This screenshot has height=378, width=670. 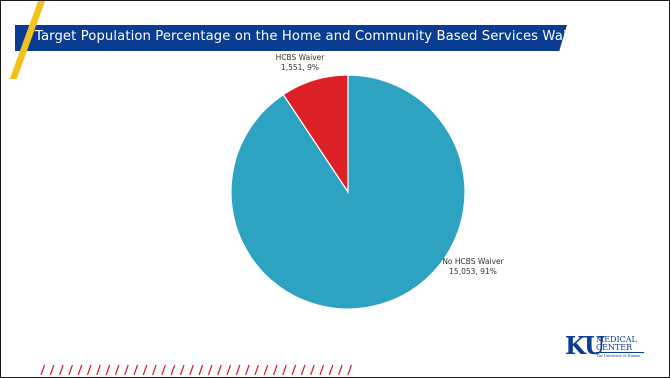 I want to click on logo-center: CENTER, so click(x=614, y=347).